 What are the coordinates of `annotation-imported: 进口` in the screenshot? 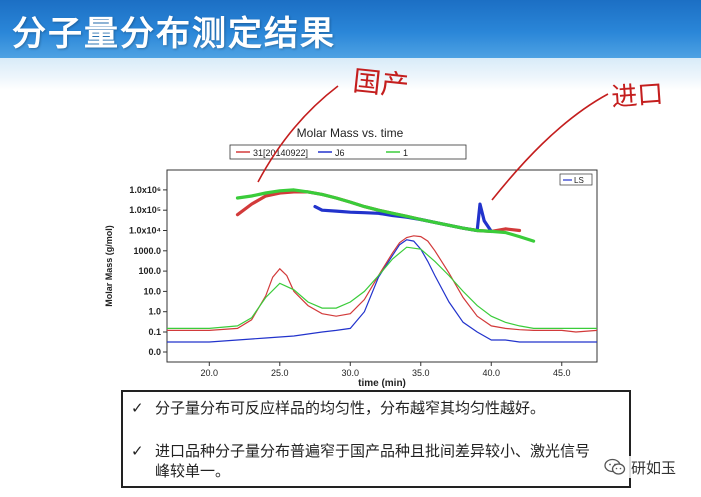 It's located at (577, 140).